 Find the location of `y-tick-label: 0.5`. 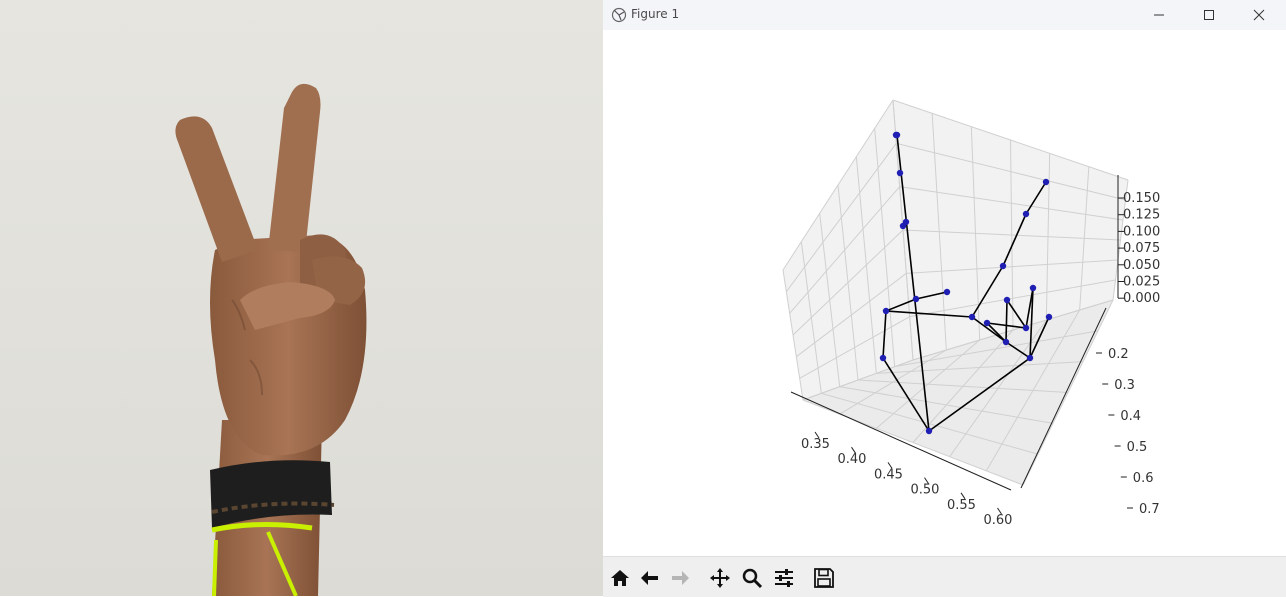

y-tick-label: 0.5 is located at coordinates (1137, 447).